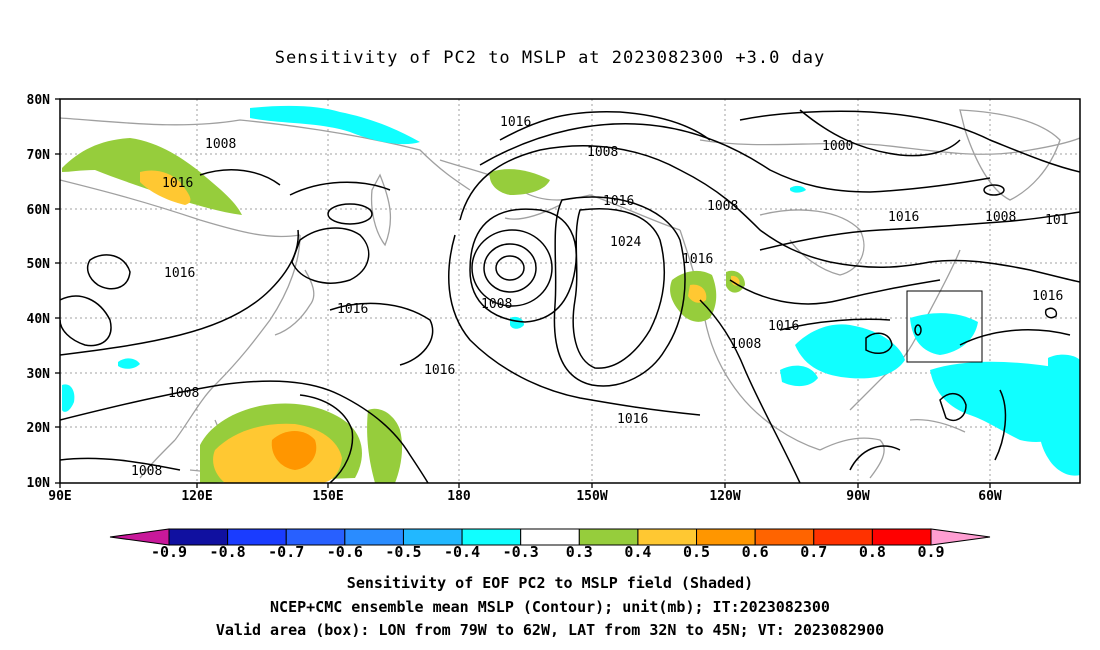 The width and height of the screenshot is (1100, 650). Describe the element at coordinates (960, 537) in the screenshot. I see `colorbar-high-arrow` at that location.